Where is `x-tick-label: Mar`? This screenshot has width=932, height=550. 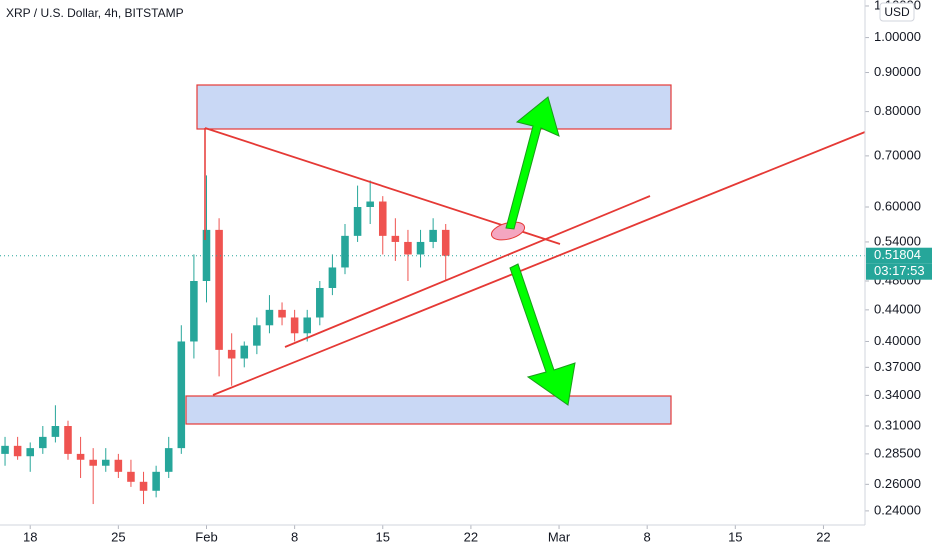
x-tick-label: Mar is located at coordinates (559, 536).